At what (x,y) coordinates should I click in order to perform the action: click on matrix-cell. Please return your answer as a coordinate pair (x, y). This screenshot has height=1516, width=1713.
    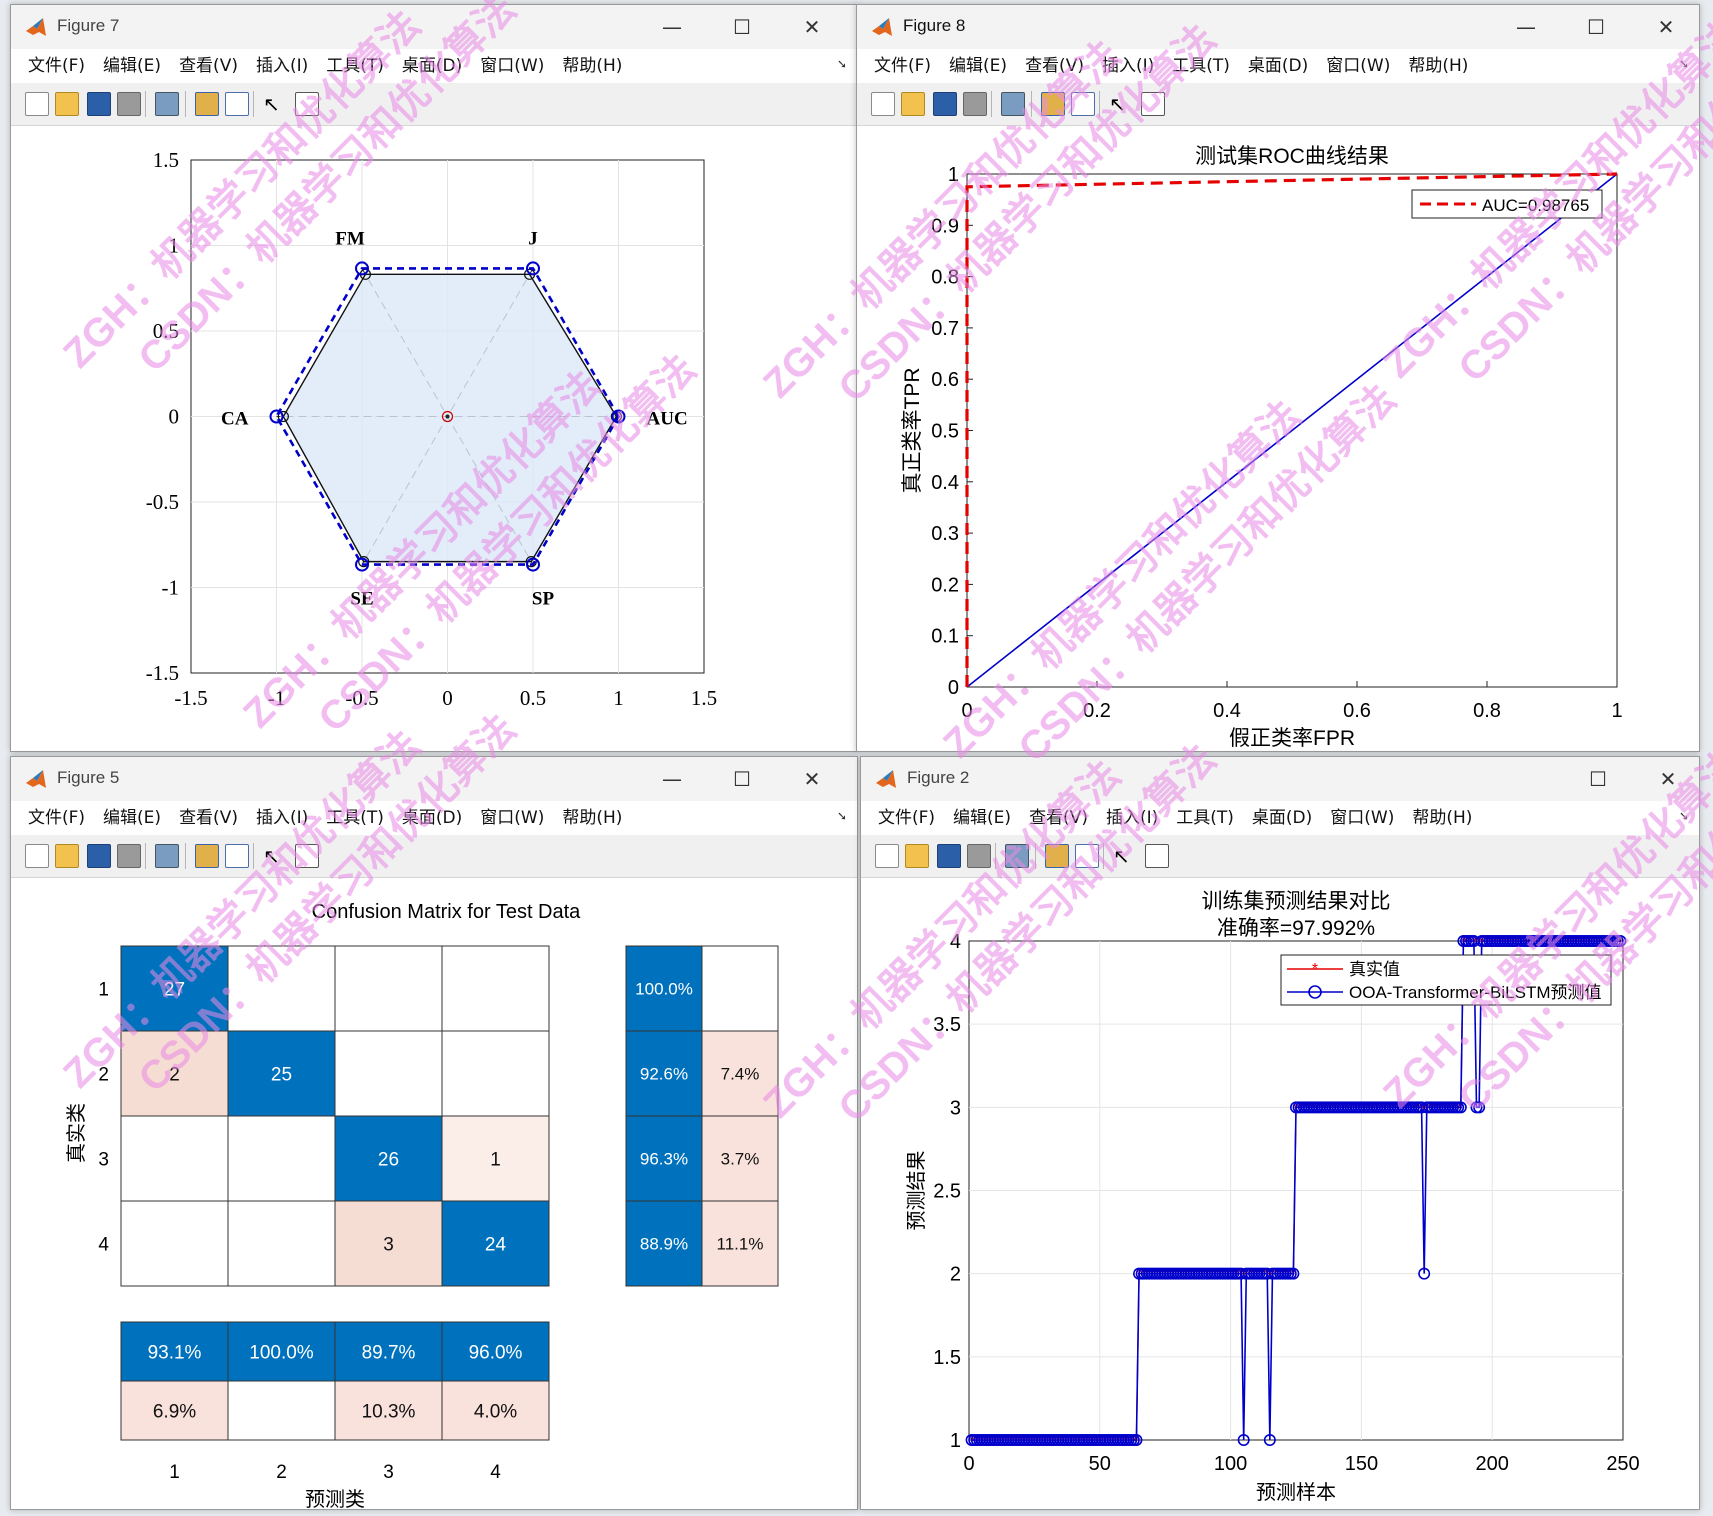
    Looking at the image, I should click on (281, 1073).